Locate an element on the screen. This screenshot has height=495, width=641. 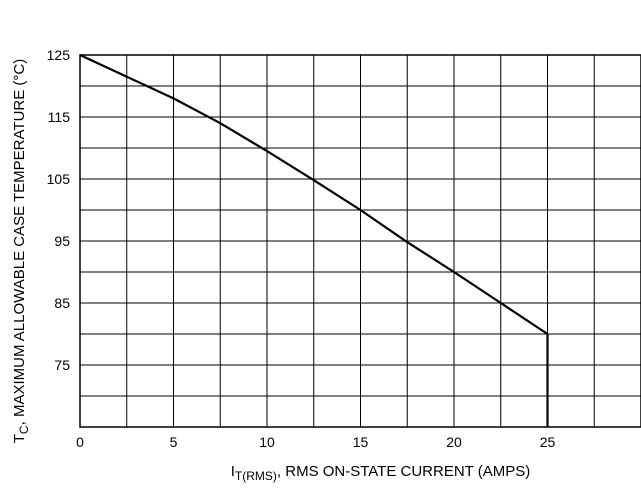
y-tick-label-105: 105 is located at coordinates (59, 179).